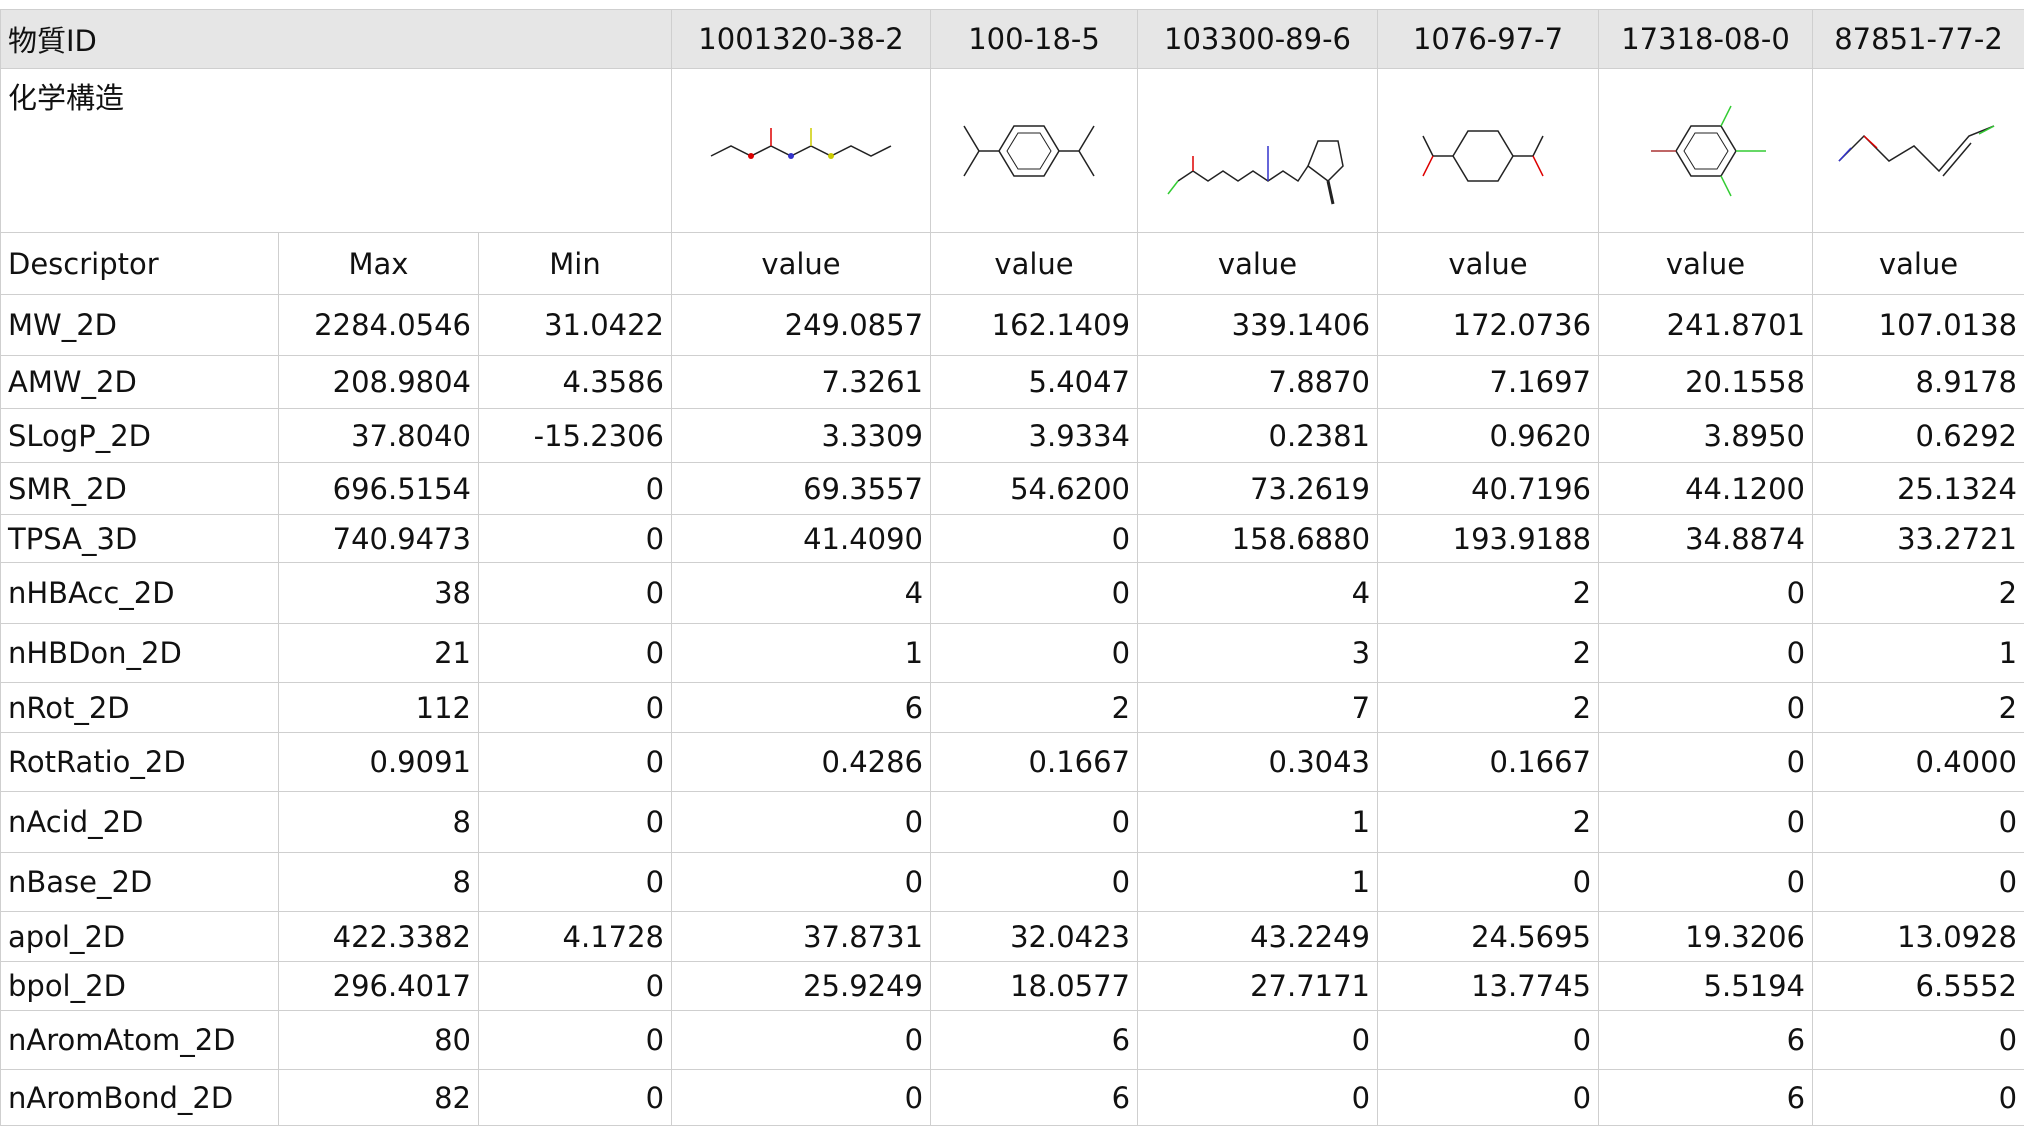  I want to click on table-row: nHBAcc_2D 38 0 4 0 4 2 0 2, so click(1012, 593).